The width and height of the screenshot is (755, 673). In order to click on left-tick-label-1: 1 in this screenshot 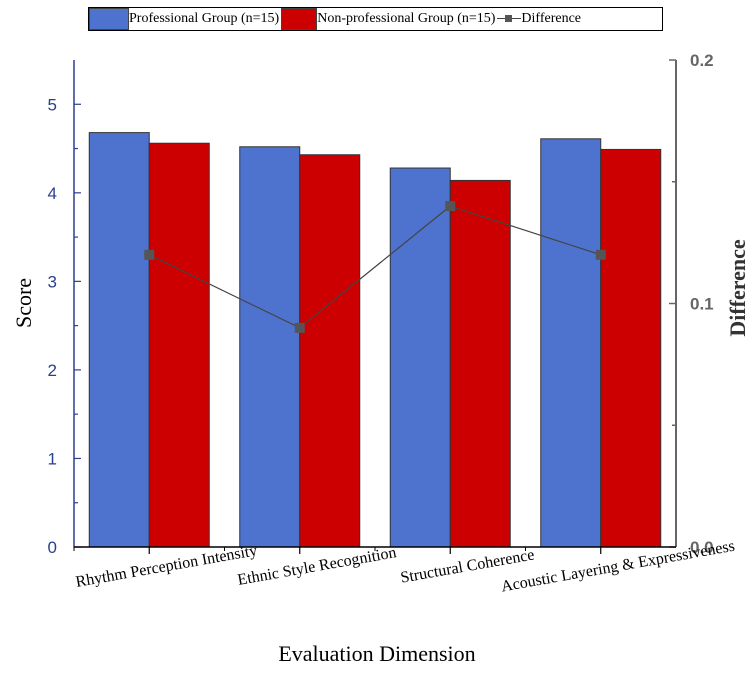, I will do `click(52, 458)`.